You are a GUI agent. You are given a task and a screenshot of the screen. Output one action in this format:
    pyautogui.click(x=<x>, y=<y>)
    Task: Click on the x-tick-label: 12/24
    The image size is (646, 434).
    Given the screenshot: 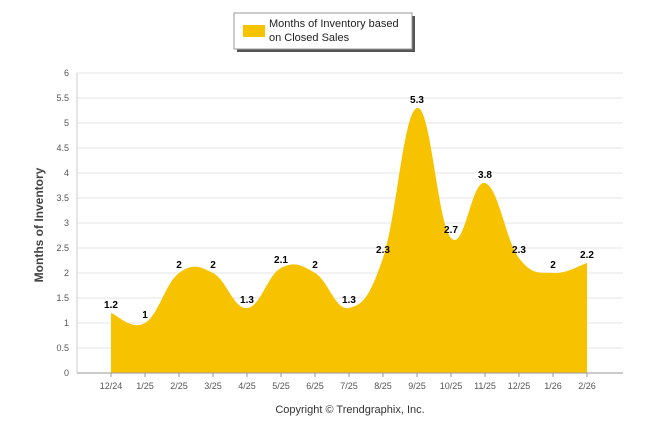 What is the action you would take?
    pyautogui.click(x=111, y=386)
    